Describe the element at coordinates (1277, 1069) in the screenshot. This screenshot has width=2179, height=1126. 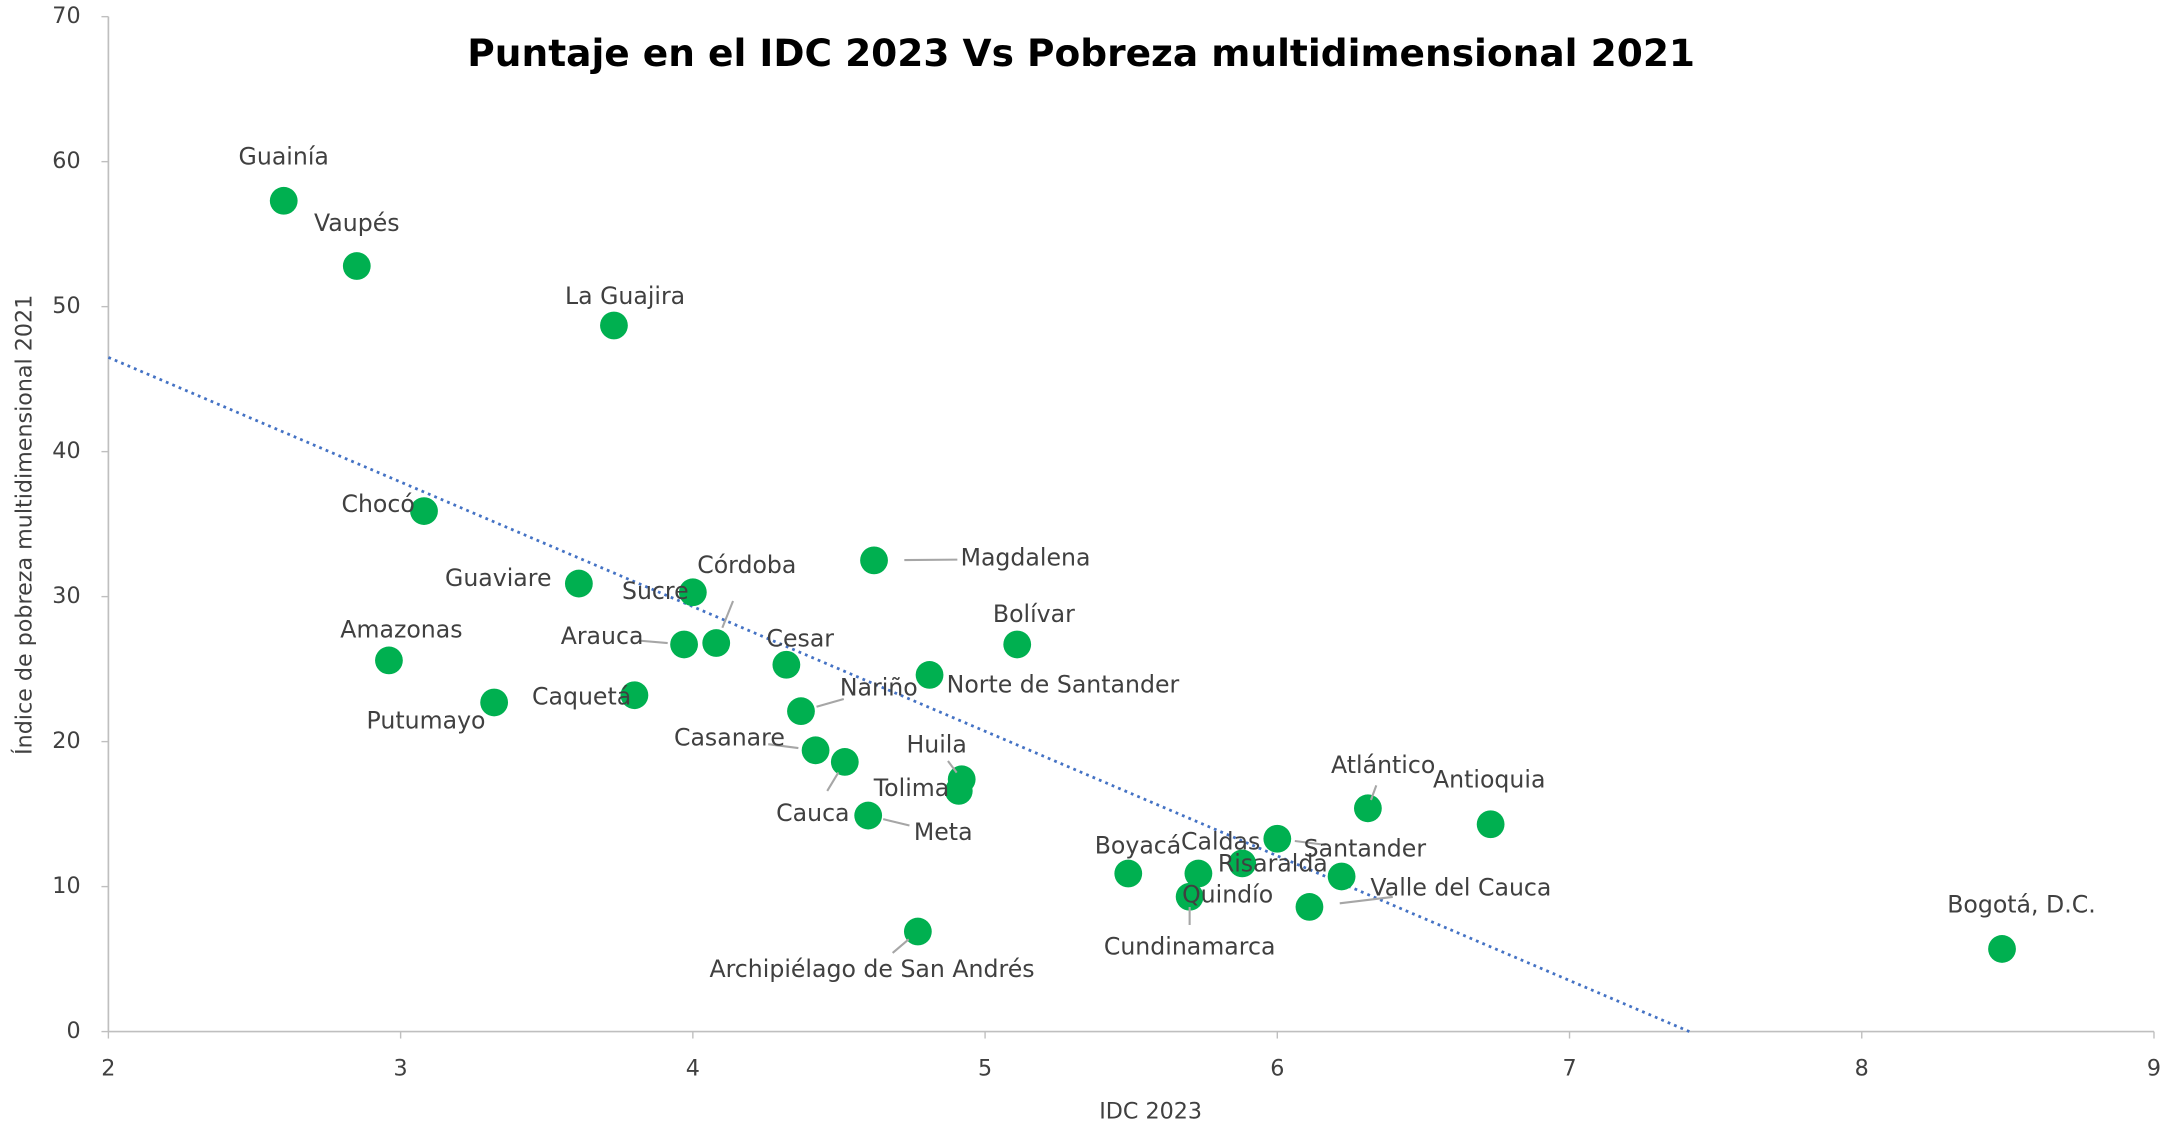
I see `x-tick-label: 6` at that location.